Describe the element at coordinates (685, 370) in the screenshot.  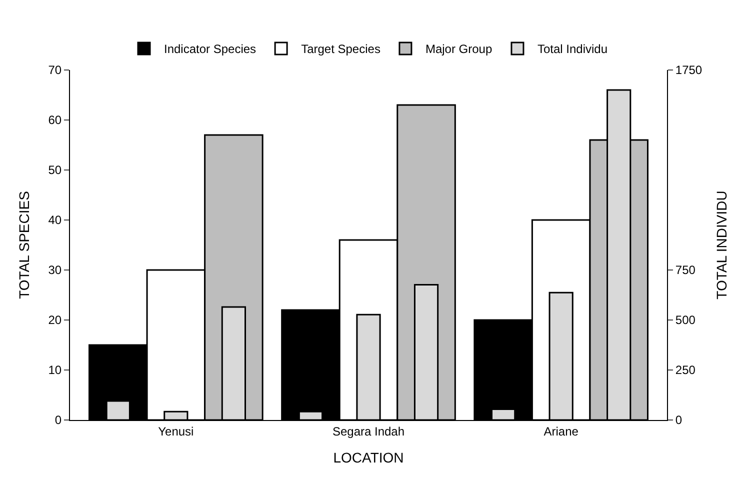
I see `y2-tick-label: 250` at that location.